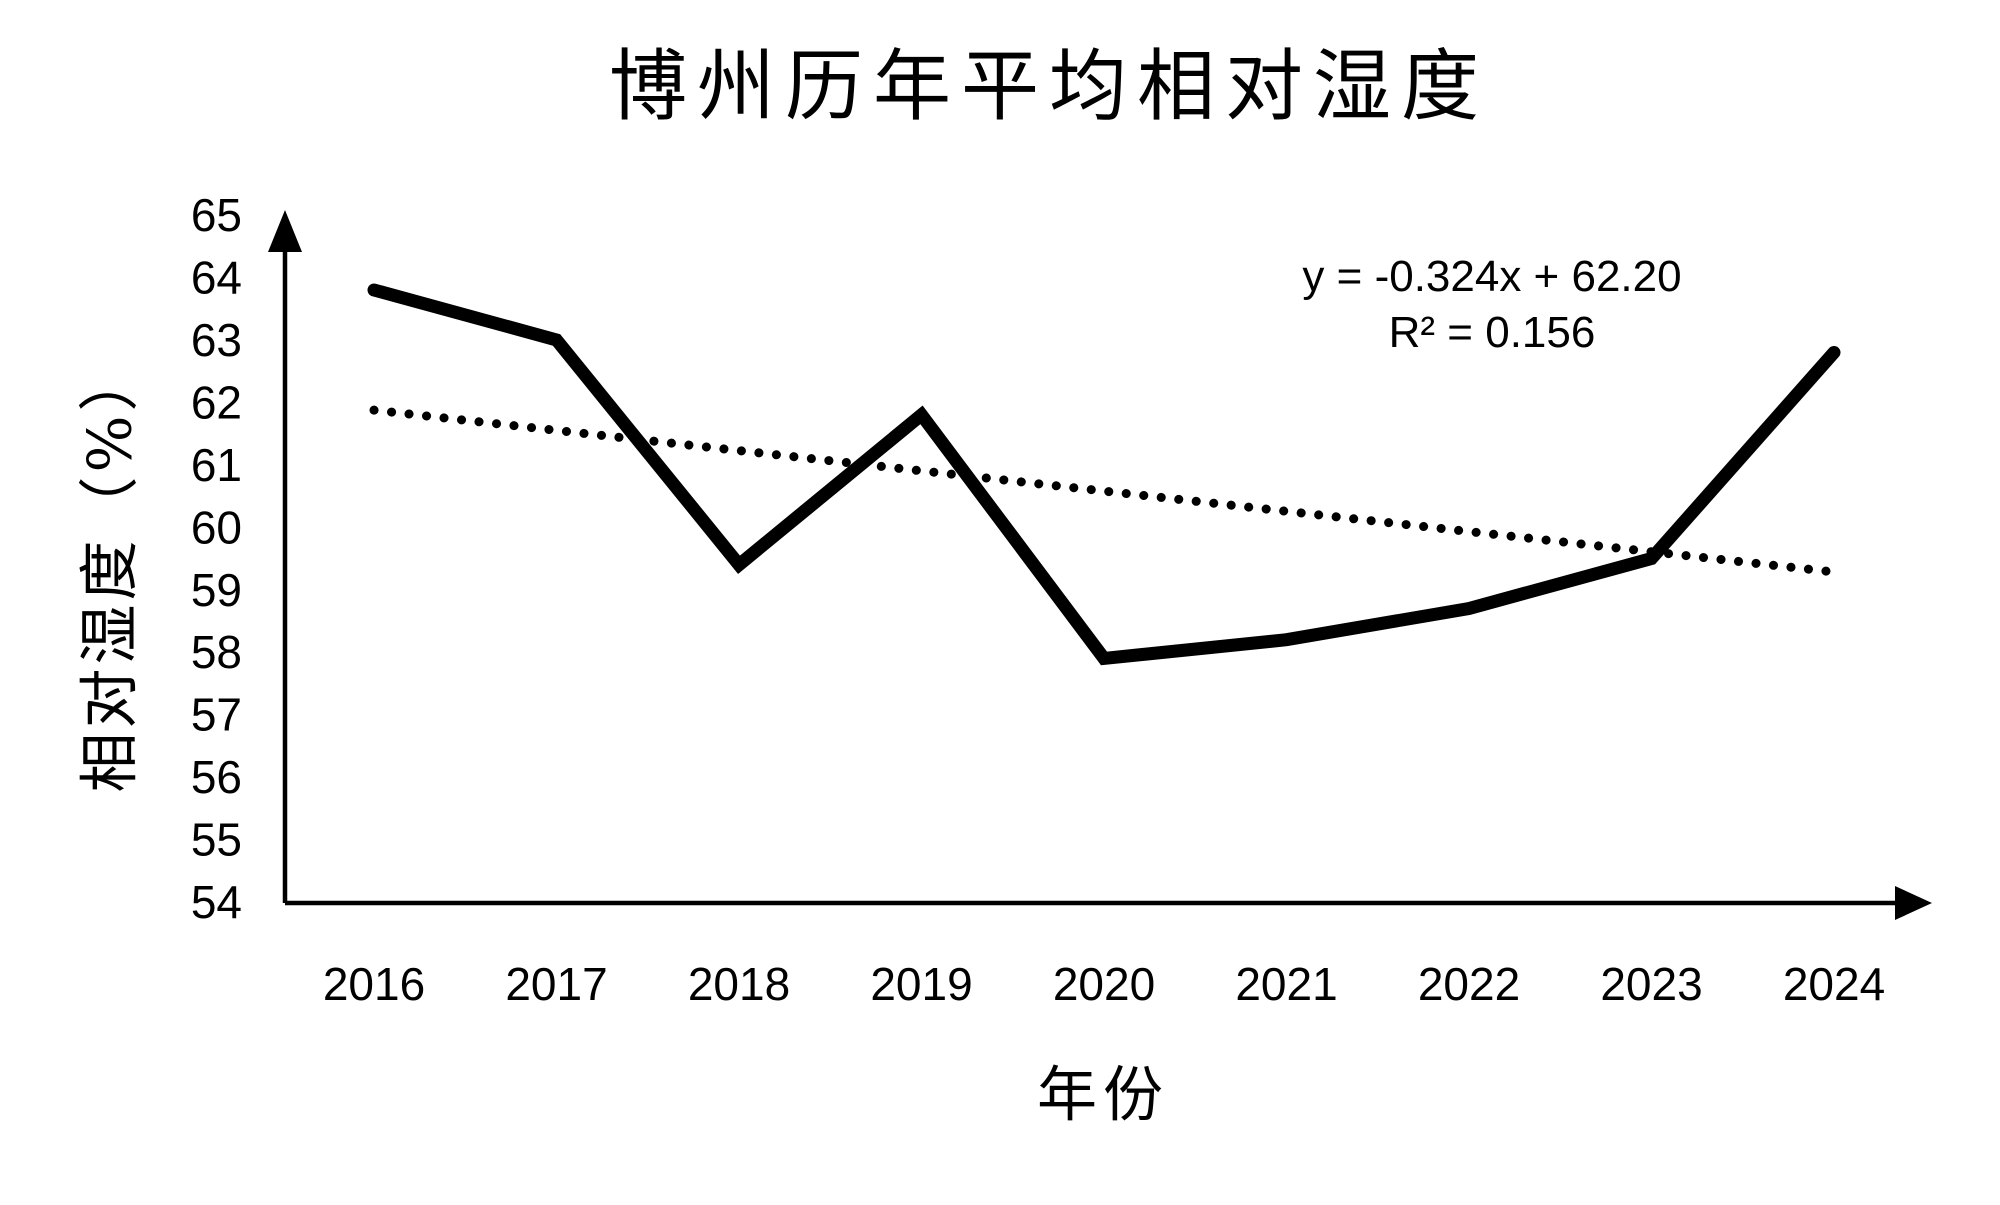  Describe the element at coordinates (216, 527) in the screenshot. I see `y-tick-label: 60` at that location.